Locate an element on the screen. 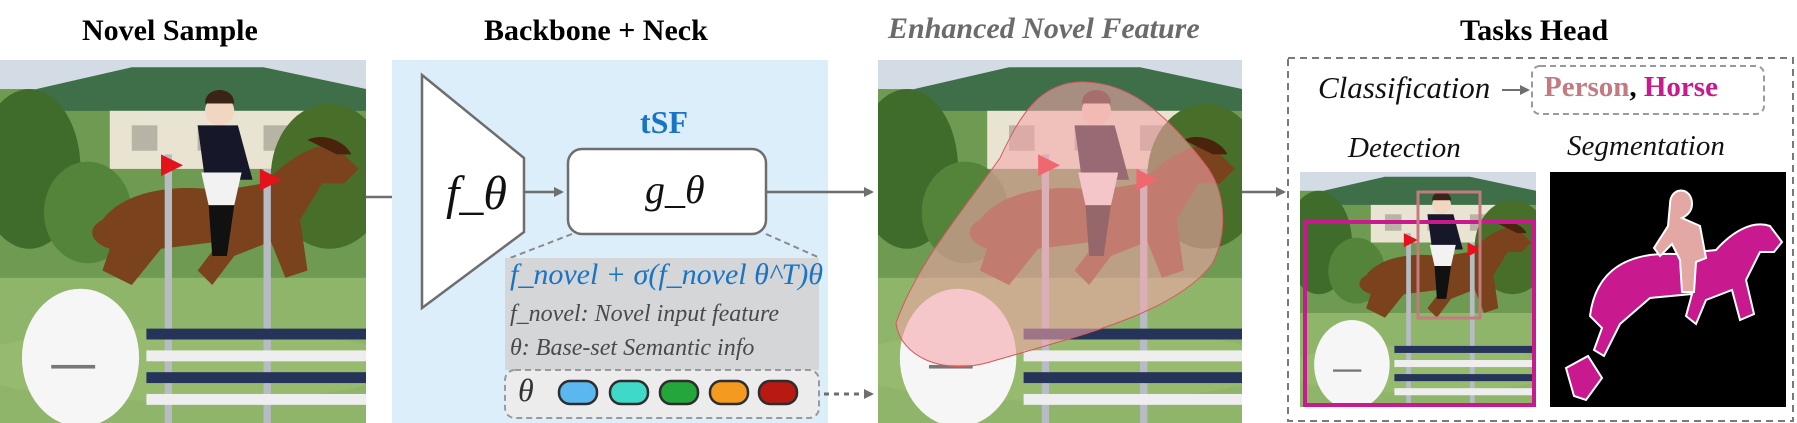  title-backbone-neck: Backbone + Neck is located at coordinates (596, 30).